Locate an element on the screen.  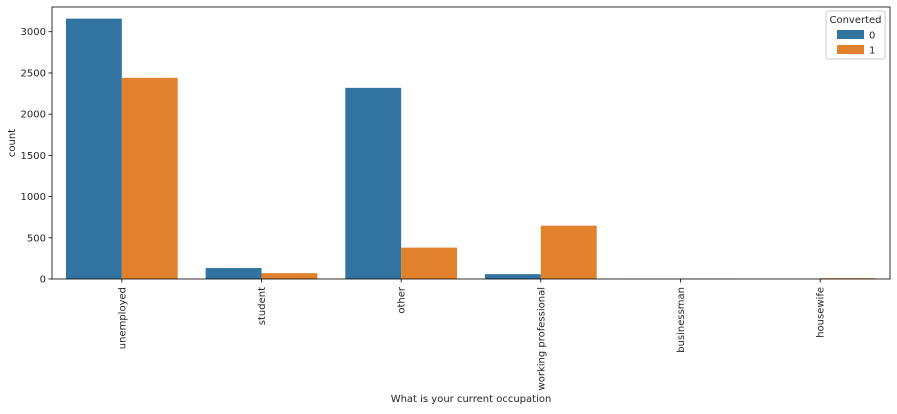
x-tick-label-working-professional: working professional is located at coordinates (541, 338).